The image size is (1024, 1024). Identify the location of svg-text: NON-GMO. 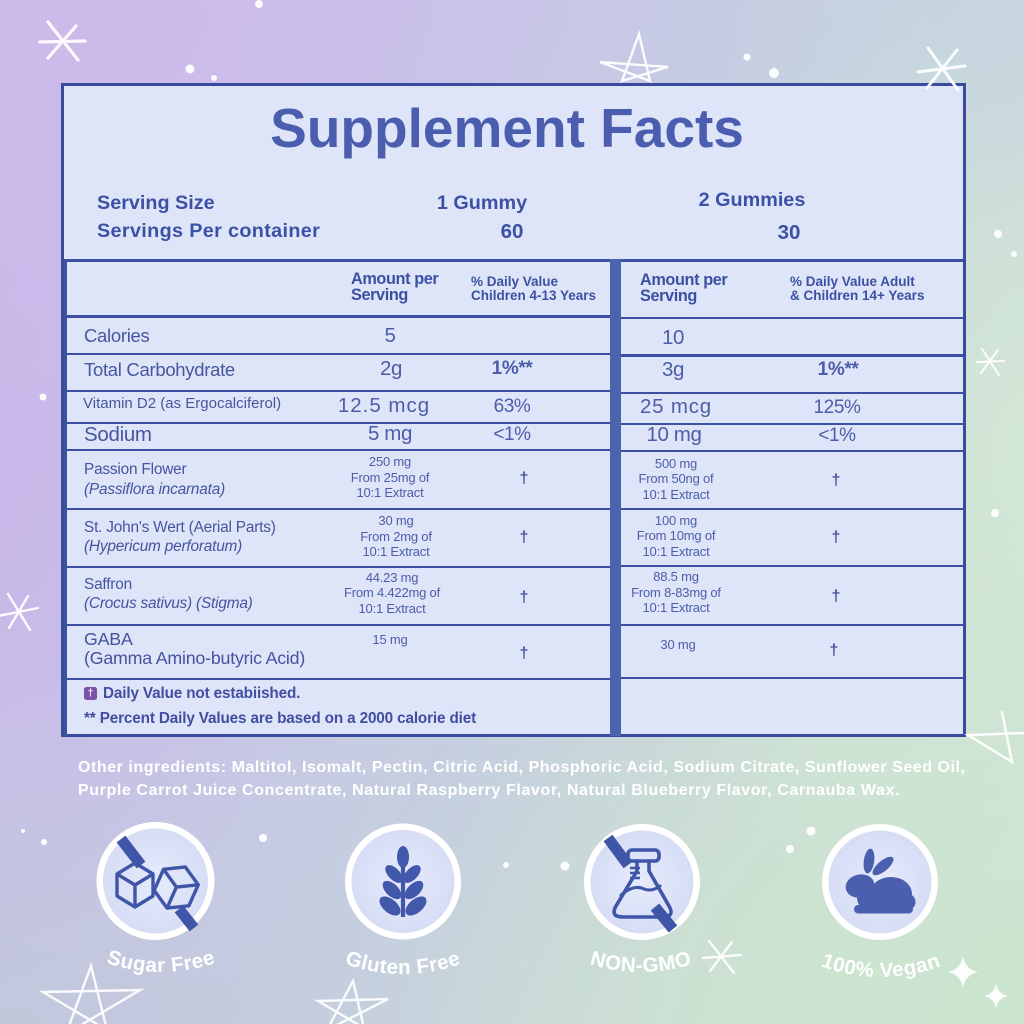
(641, 962).